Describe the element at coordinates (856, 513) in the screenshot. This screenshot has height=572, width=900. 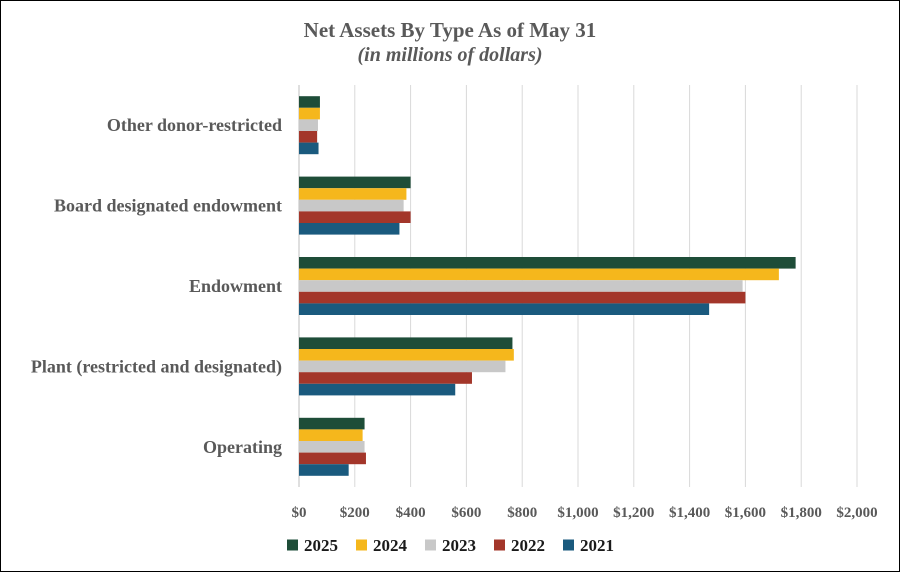
I see `x-tick-label: $2,000` at that location.